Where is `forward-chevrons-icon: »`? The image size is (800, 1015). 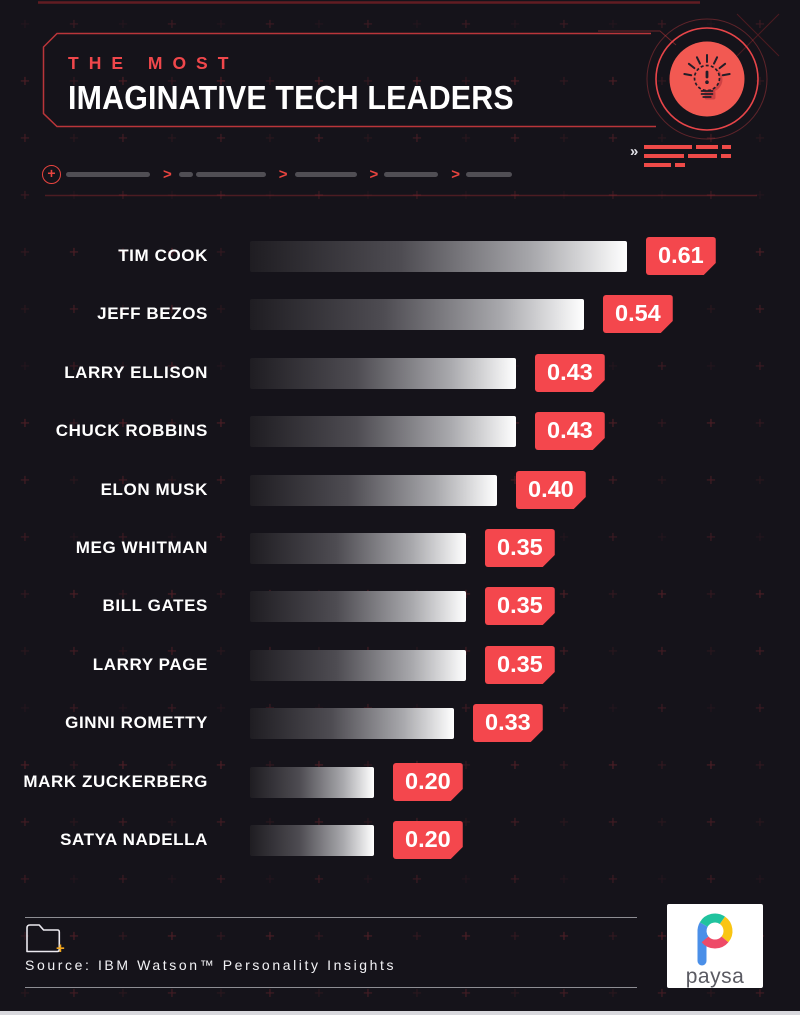
forward-chevrons-icon: » is located at coordinates (634, 151).